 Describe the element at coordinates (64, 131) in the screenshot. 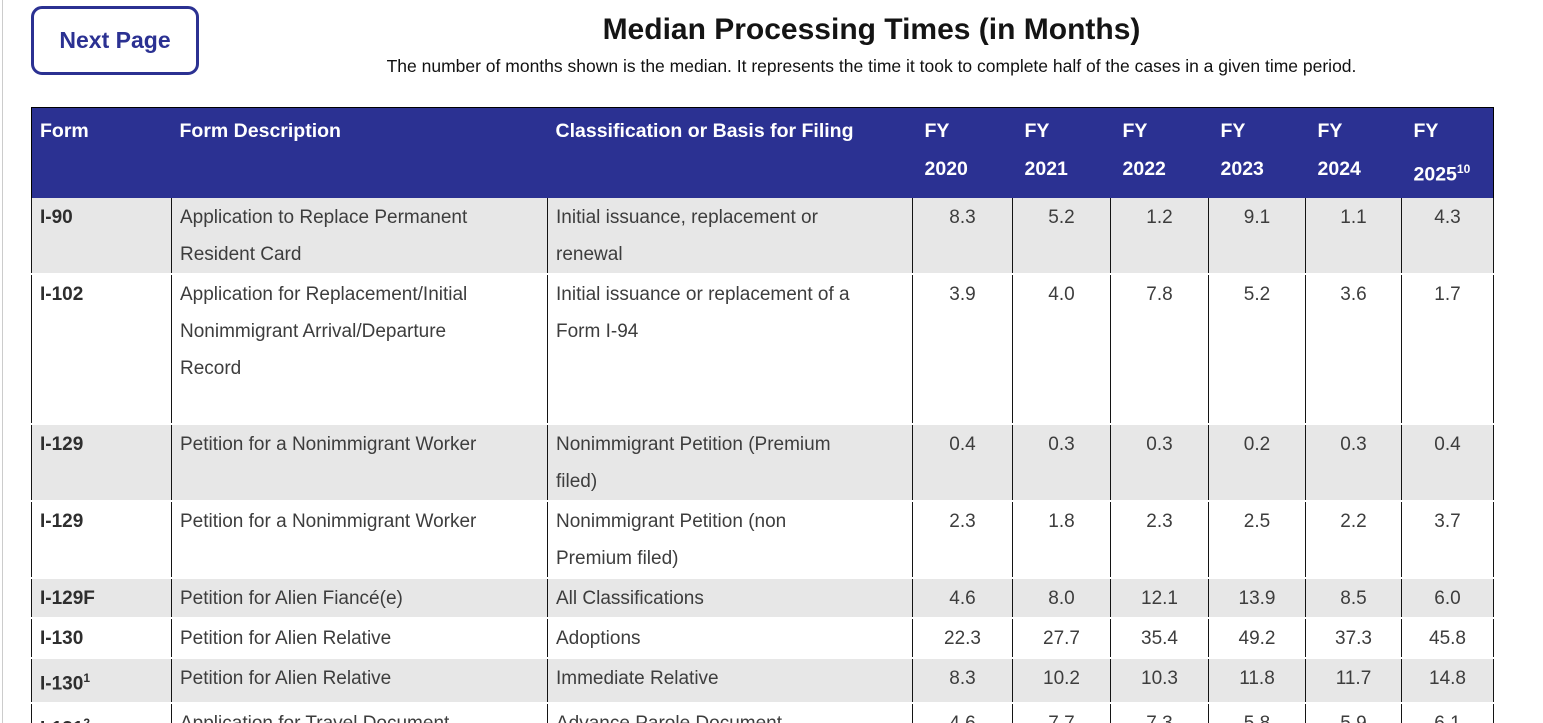

I see `col-header-form-label: Form` at that location.